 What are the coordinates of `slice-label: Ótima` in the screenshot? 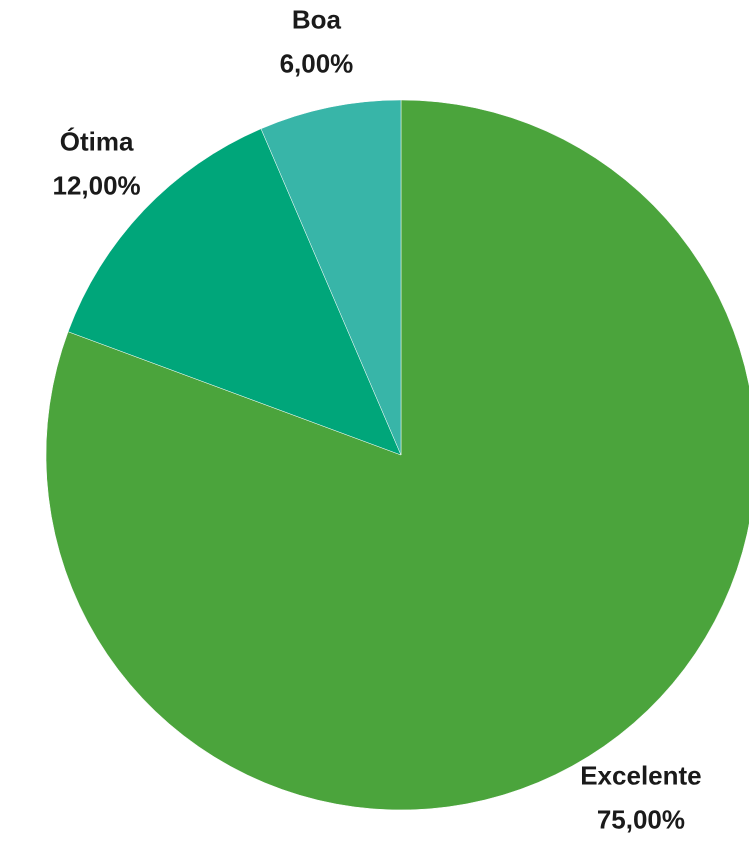 It's located at (97, 142).